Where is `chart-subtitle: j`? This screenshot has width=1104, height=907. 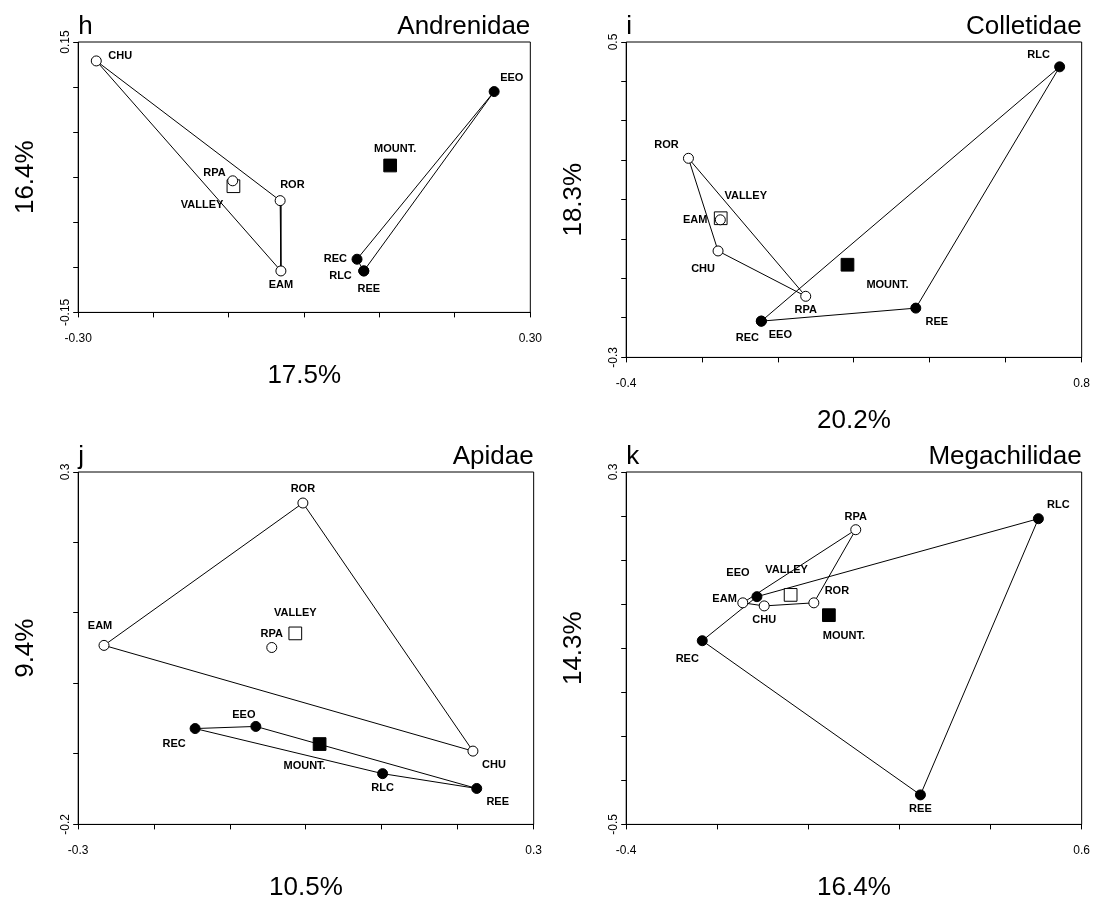
chart-subtitle: j is located at coordinates (80, 455).